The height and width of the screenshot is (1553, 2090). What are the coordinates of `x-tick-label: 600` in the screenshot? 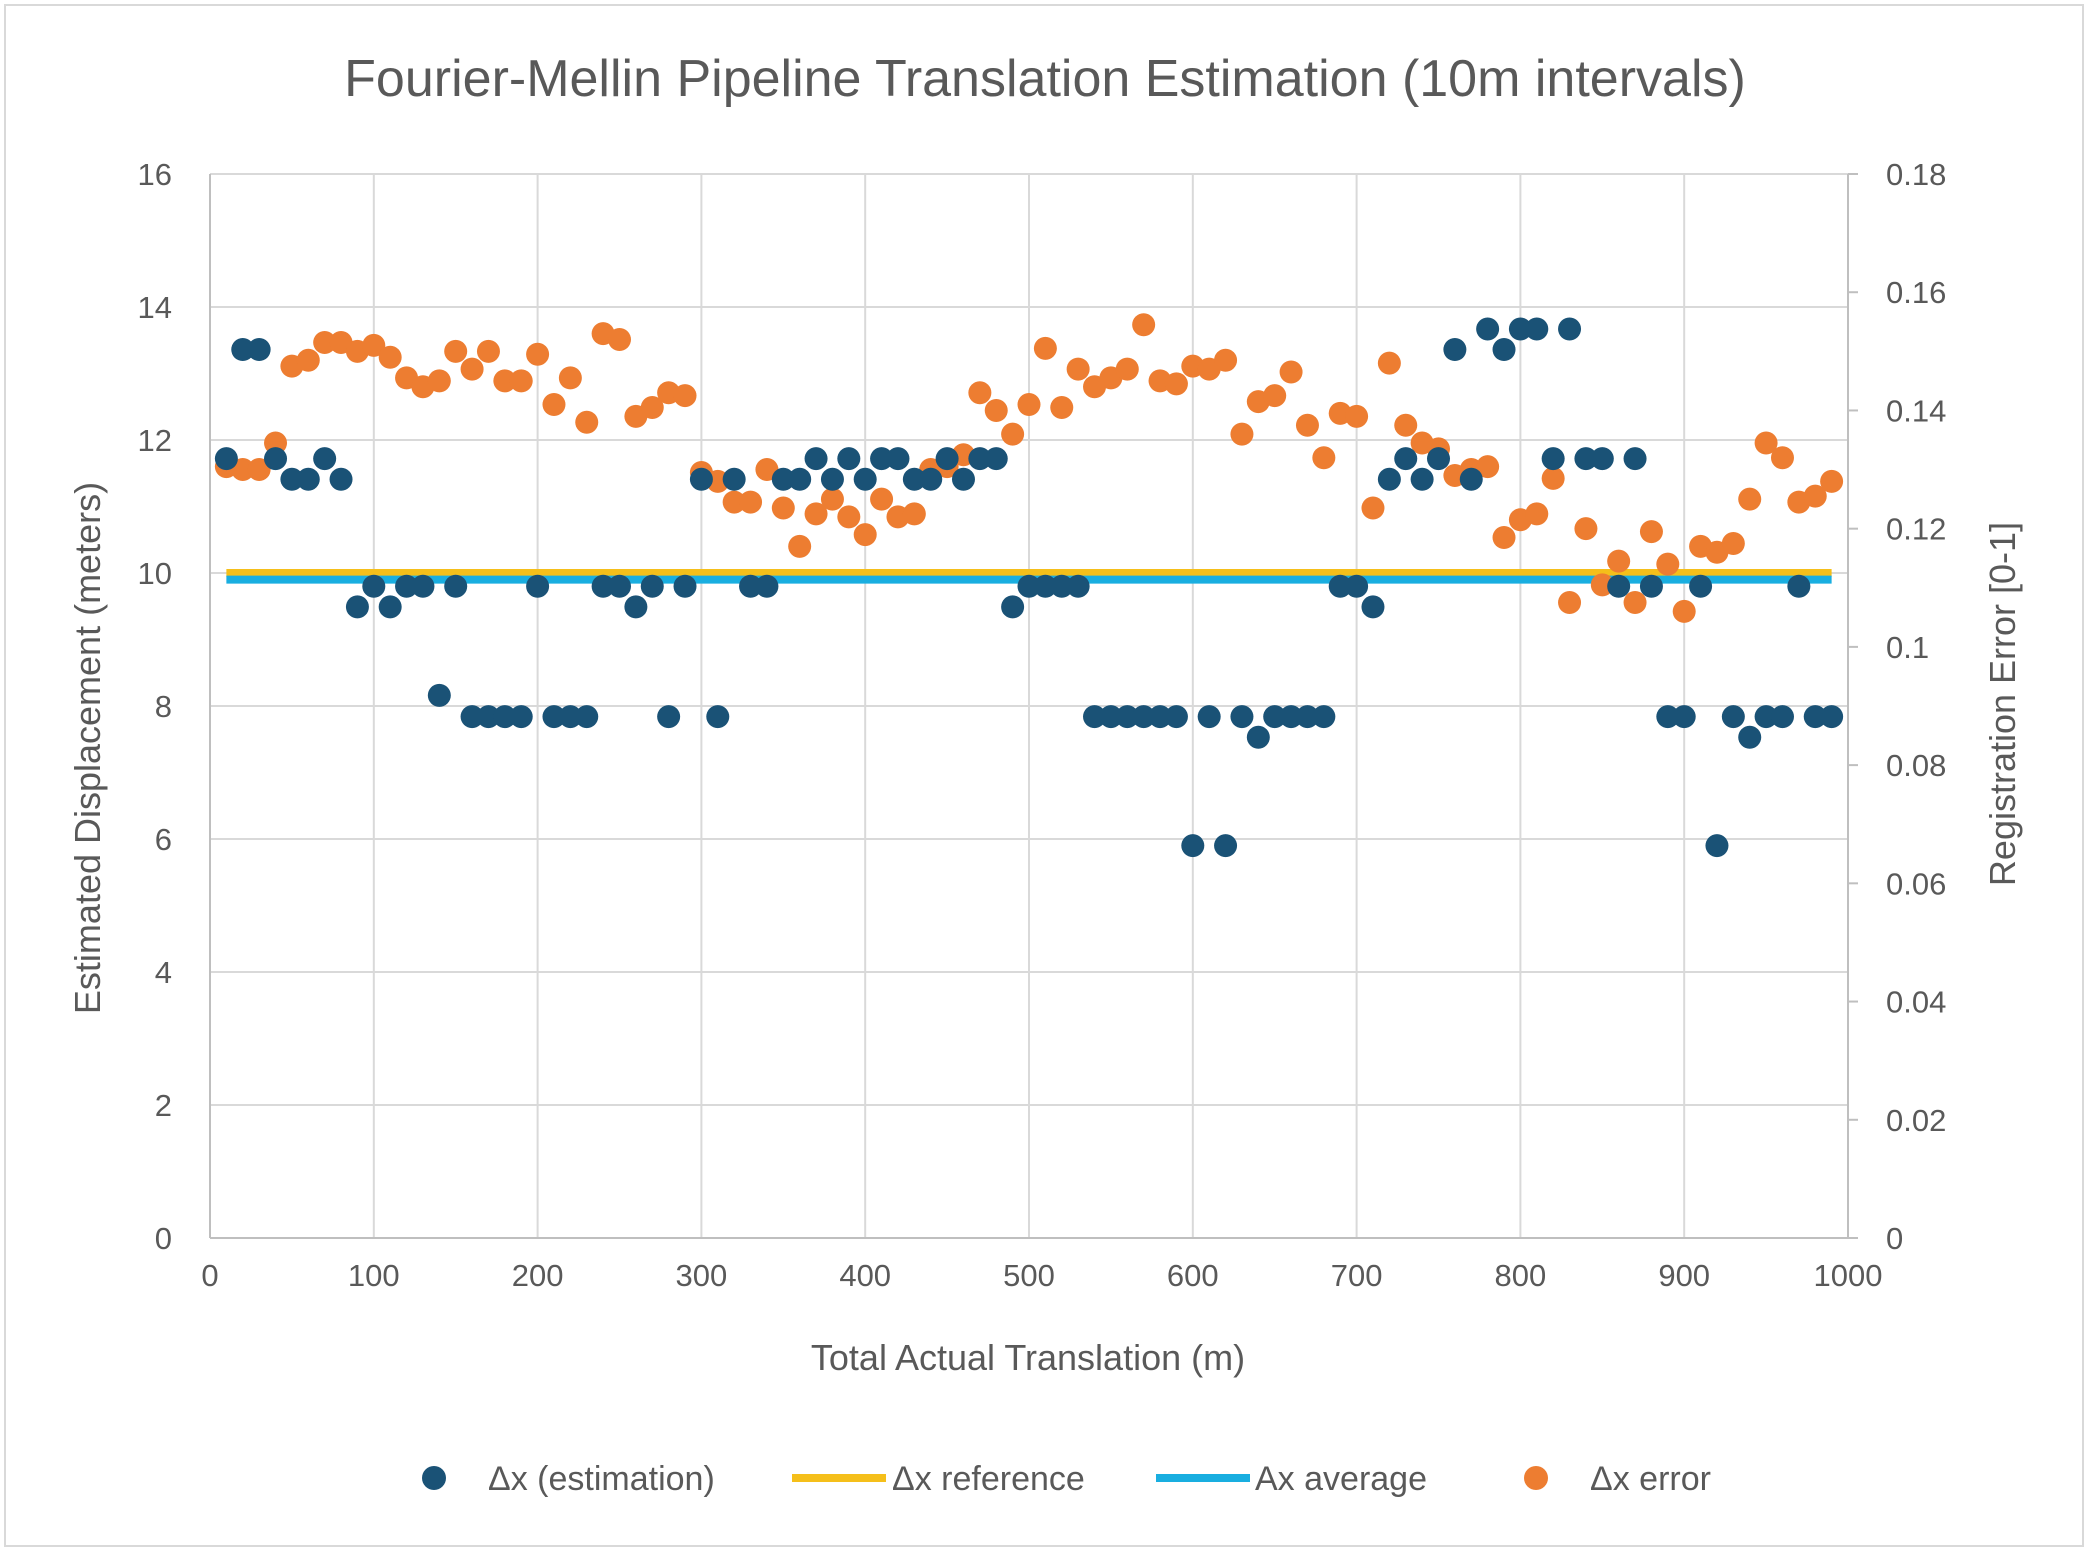 It's located at (1193, 1275).